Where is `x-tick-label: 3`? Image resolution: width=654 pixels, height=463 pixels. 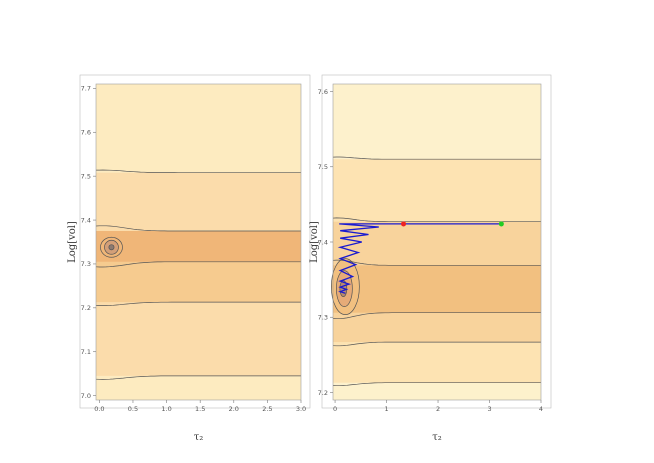 x-tick-label: 3 is located at coordinates (489, 409).